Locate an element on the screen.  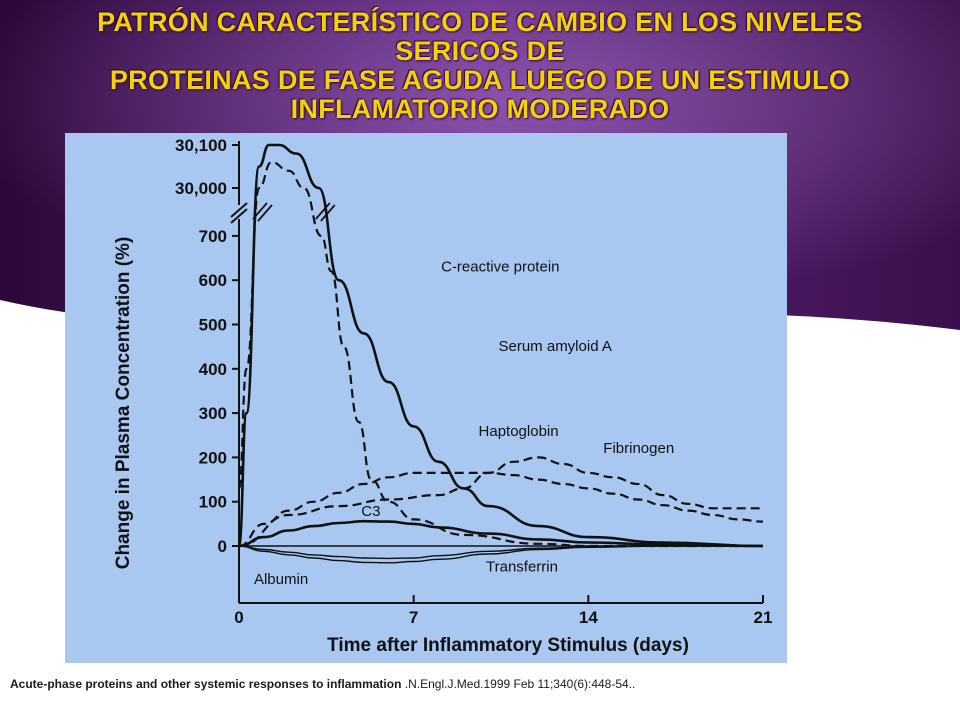
series-line-c3 is located at coordinates (501, 533).